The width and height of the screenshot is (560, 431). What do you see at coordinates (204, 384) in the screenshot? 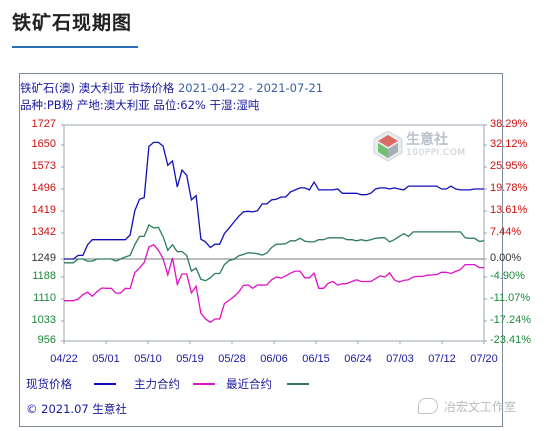
I see `legend-swatch-main` at bounding box center [204, 384].